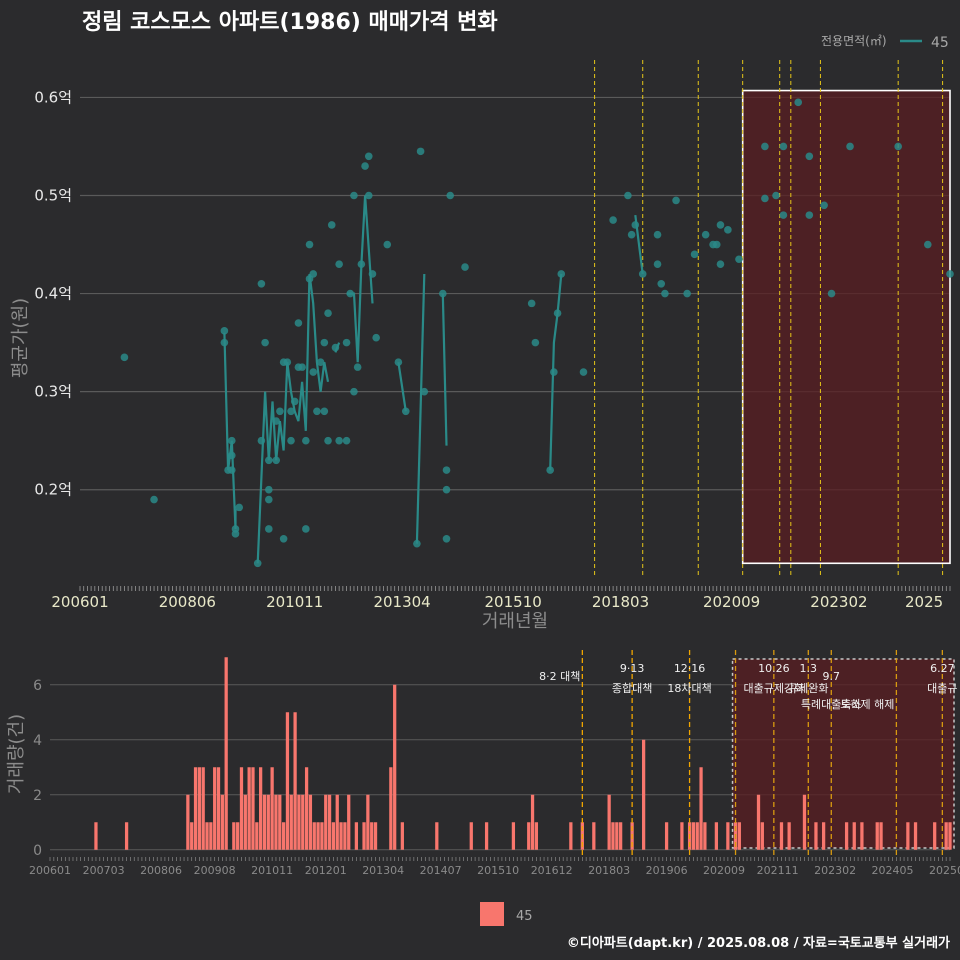 This screenshot has width=960, height=960. I want to click on policy-label: 토허제 해제, so click(867, 704).